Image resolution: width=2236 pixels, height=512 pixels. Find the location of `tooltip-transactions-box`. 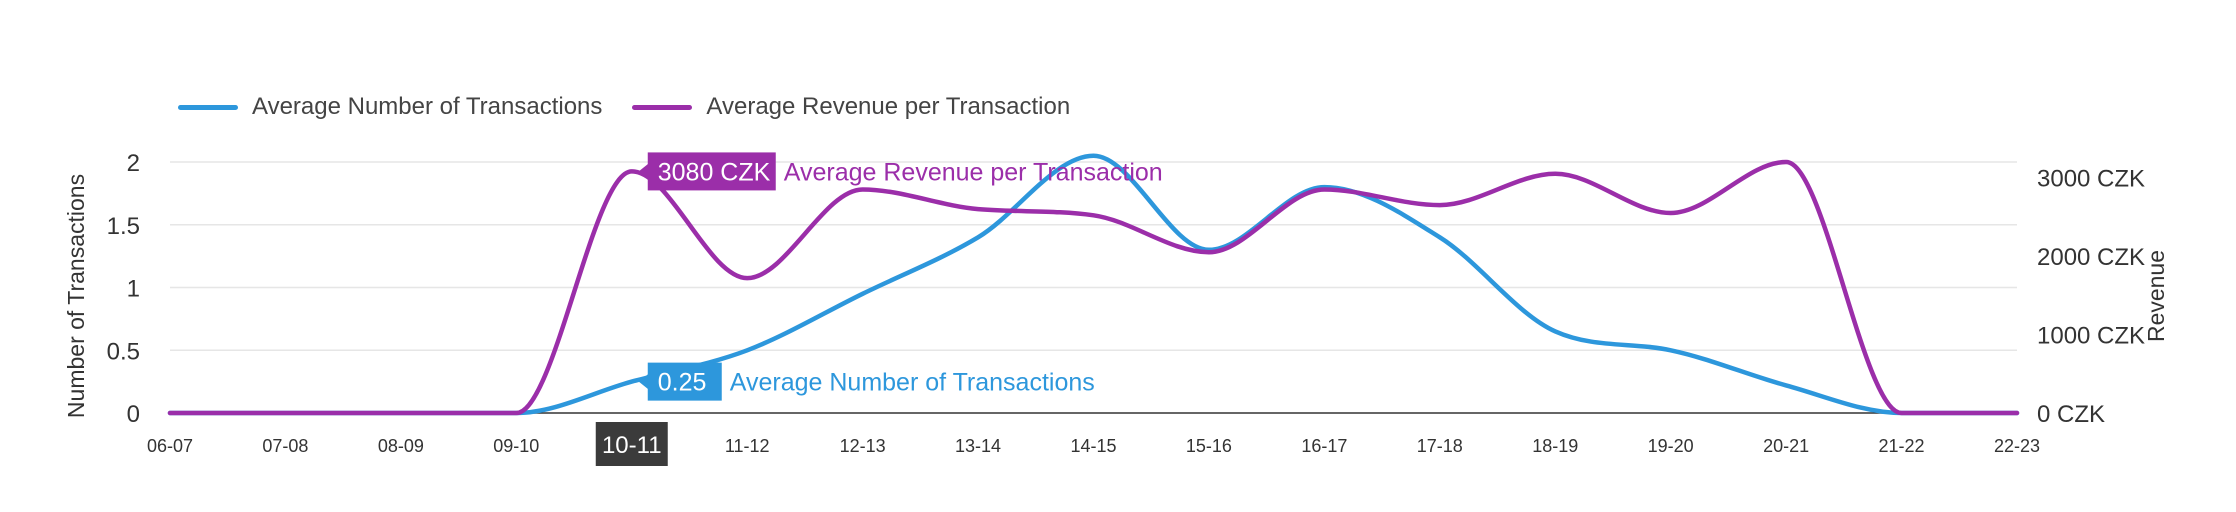

tooltip-transactions-box is located at coordinates (684, 381).